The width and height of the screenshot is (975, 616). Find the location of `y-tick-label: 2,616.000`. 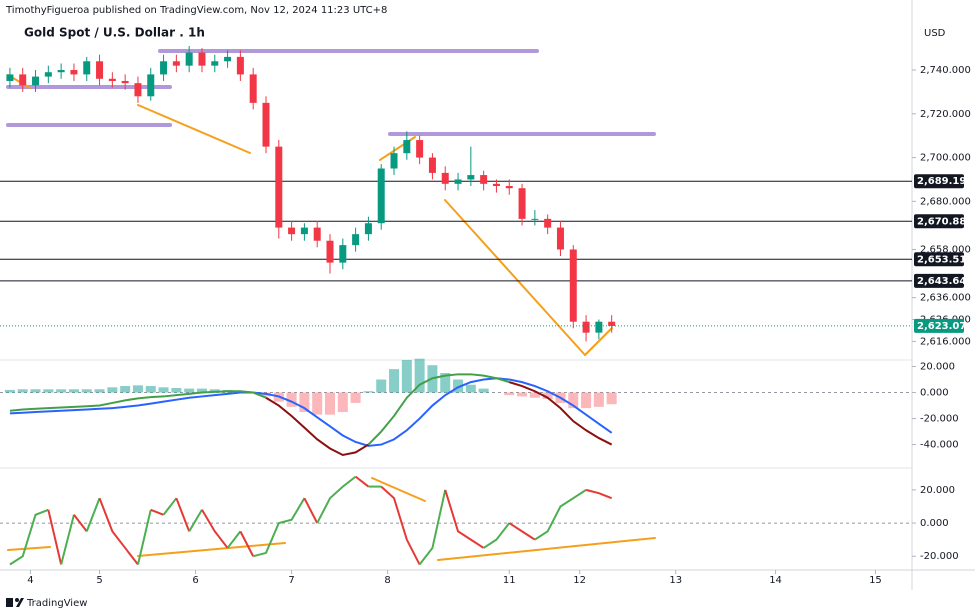

y-tick-label: 2,616.000 is located at coordinates (945, 341).